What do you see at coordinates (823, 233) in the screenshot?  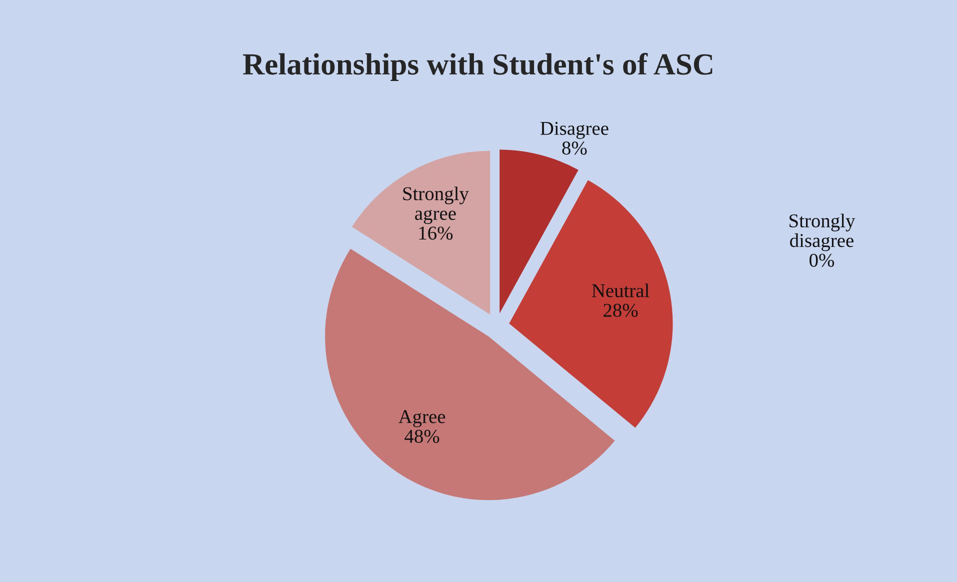 I see `category-label: Strongly disagree` at bounding box center [823, 233].